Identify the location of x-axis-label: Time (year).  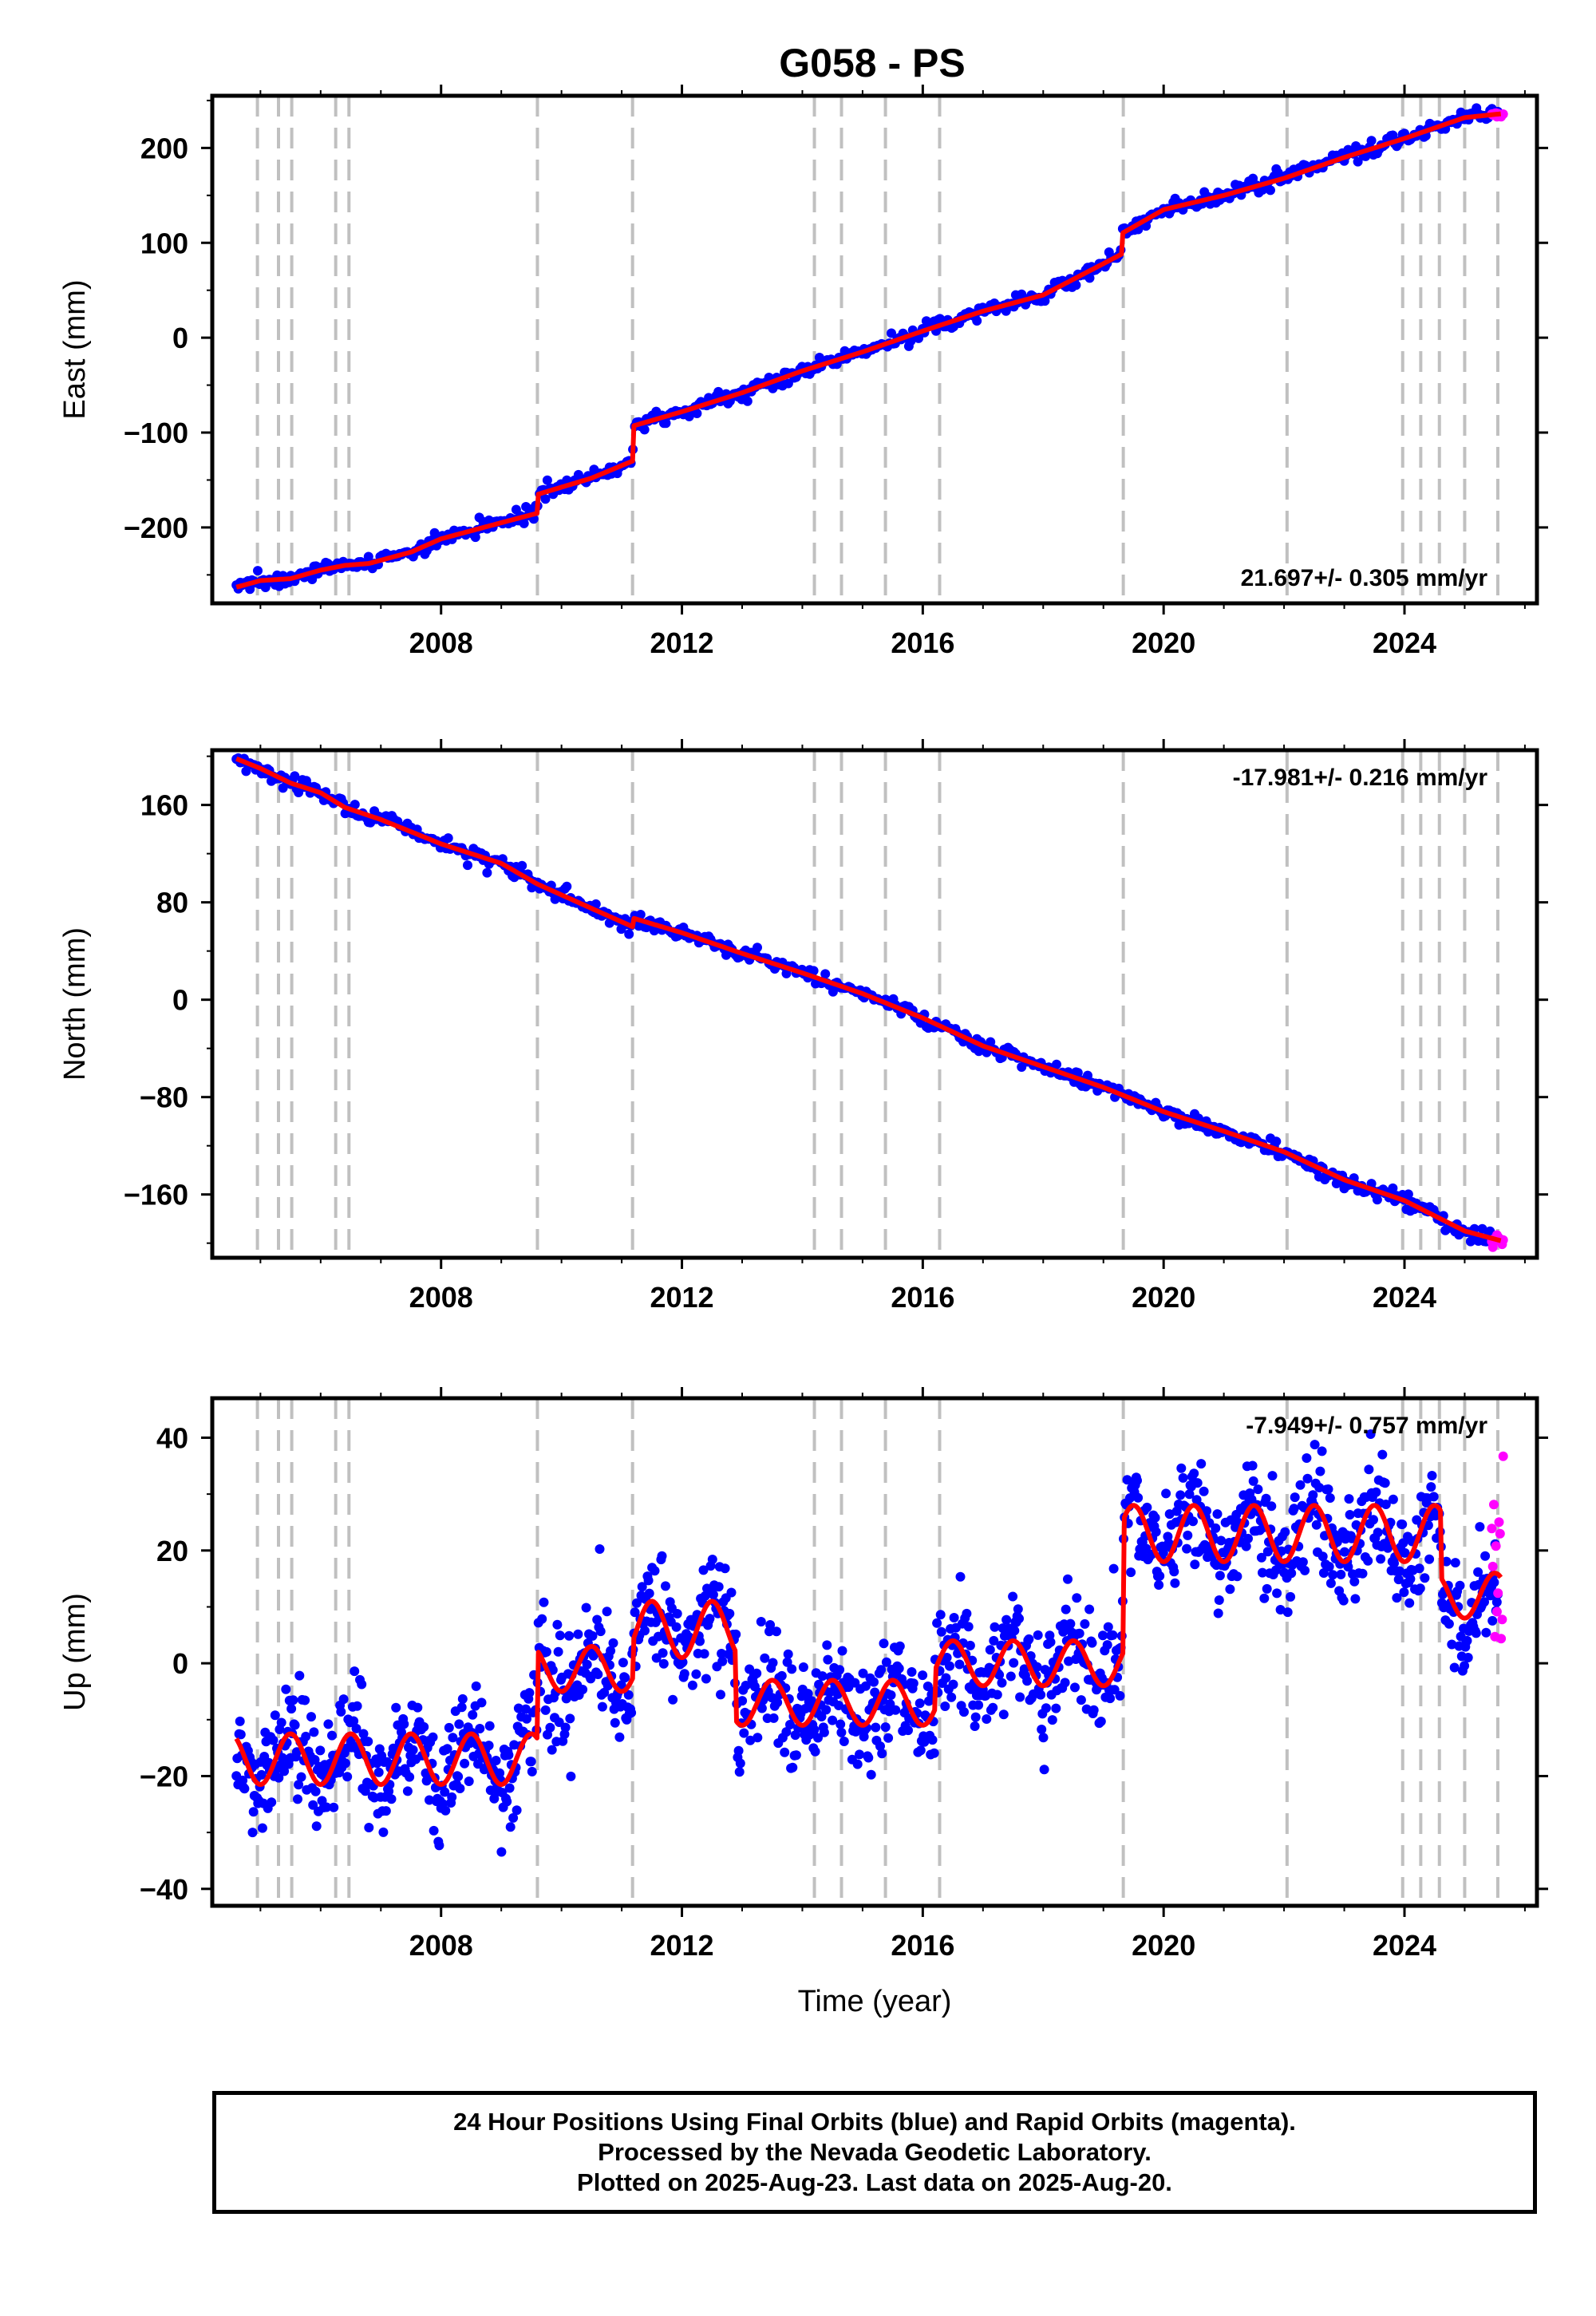
(875, 2001).